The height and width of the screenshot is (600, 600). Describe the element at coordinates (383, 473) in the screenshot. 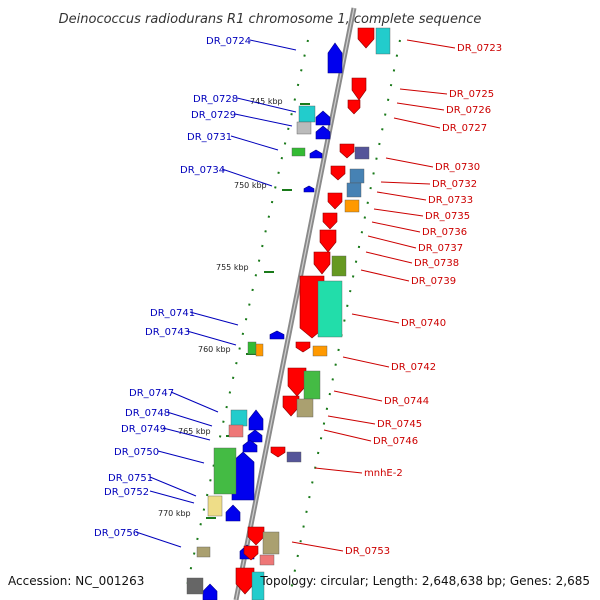

I see `gene-label: mnhE-2` at that location.